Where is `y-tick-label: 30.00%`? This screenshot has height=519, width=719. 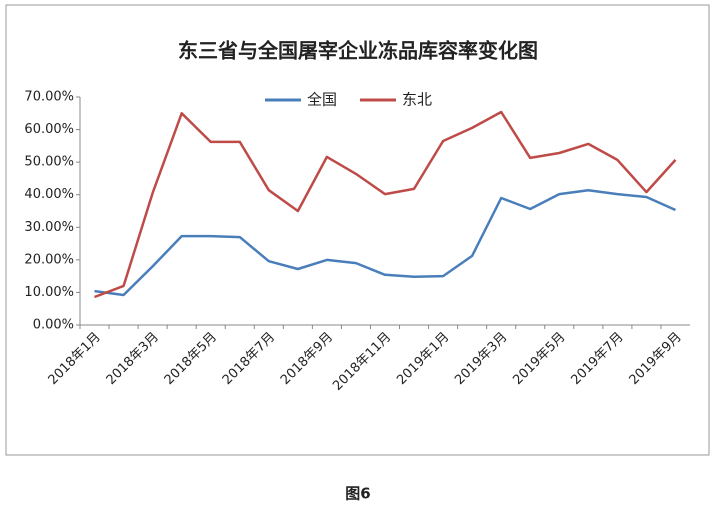 y-tick-label: 30.00% is located at coordinates (49, 227).